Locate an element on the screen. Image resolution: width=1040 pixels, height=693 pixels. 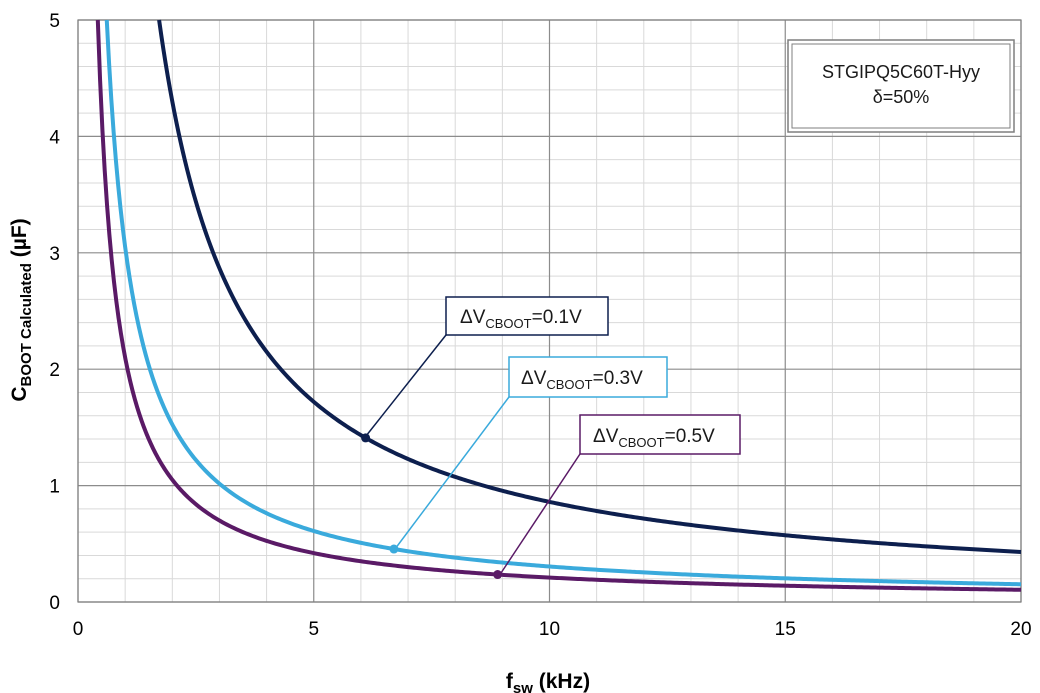
x-tick-label: 15 is located at coordinates (785, 629).